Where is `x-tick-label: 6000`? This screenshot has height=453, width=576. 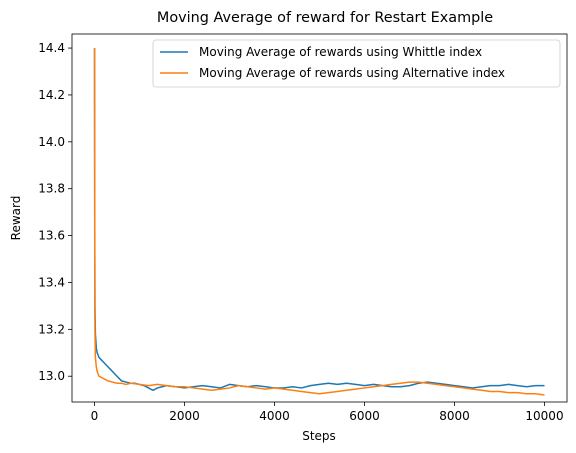
x-tick-label: 6000 is located at coordinates (364, 416).